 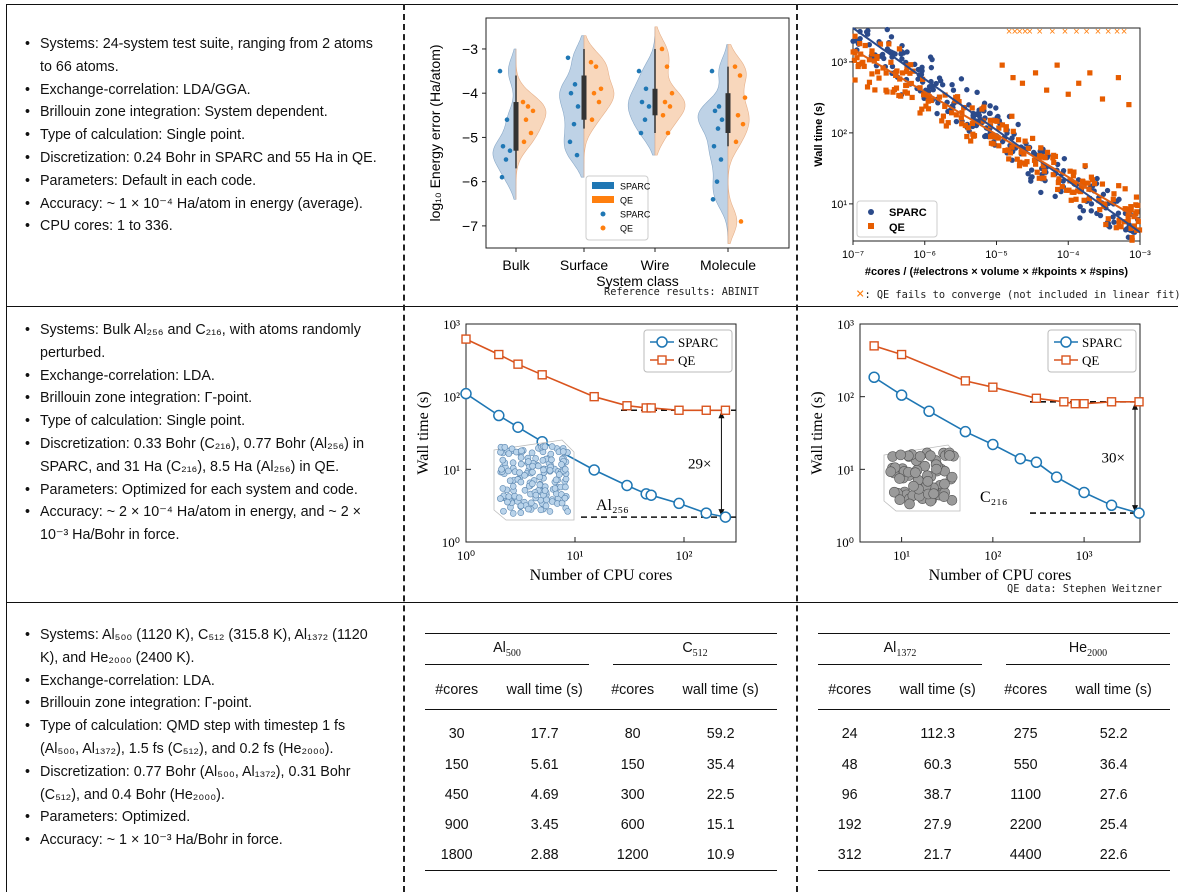 What do you see at coordinates (1000, 575) in the screenshot?
I see `x-axis-label: Number of CPU cores` at bounding box center [1000, 575].